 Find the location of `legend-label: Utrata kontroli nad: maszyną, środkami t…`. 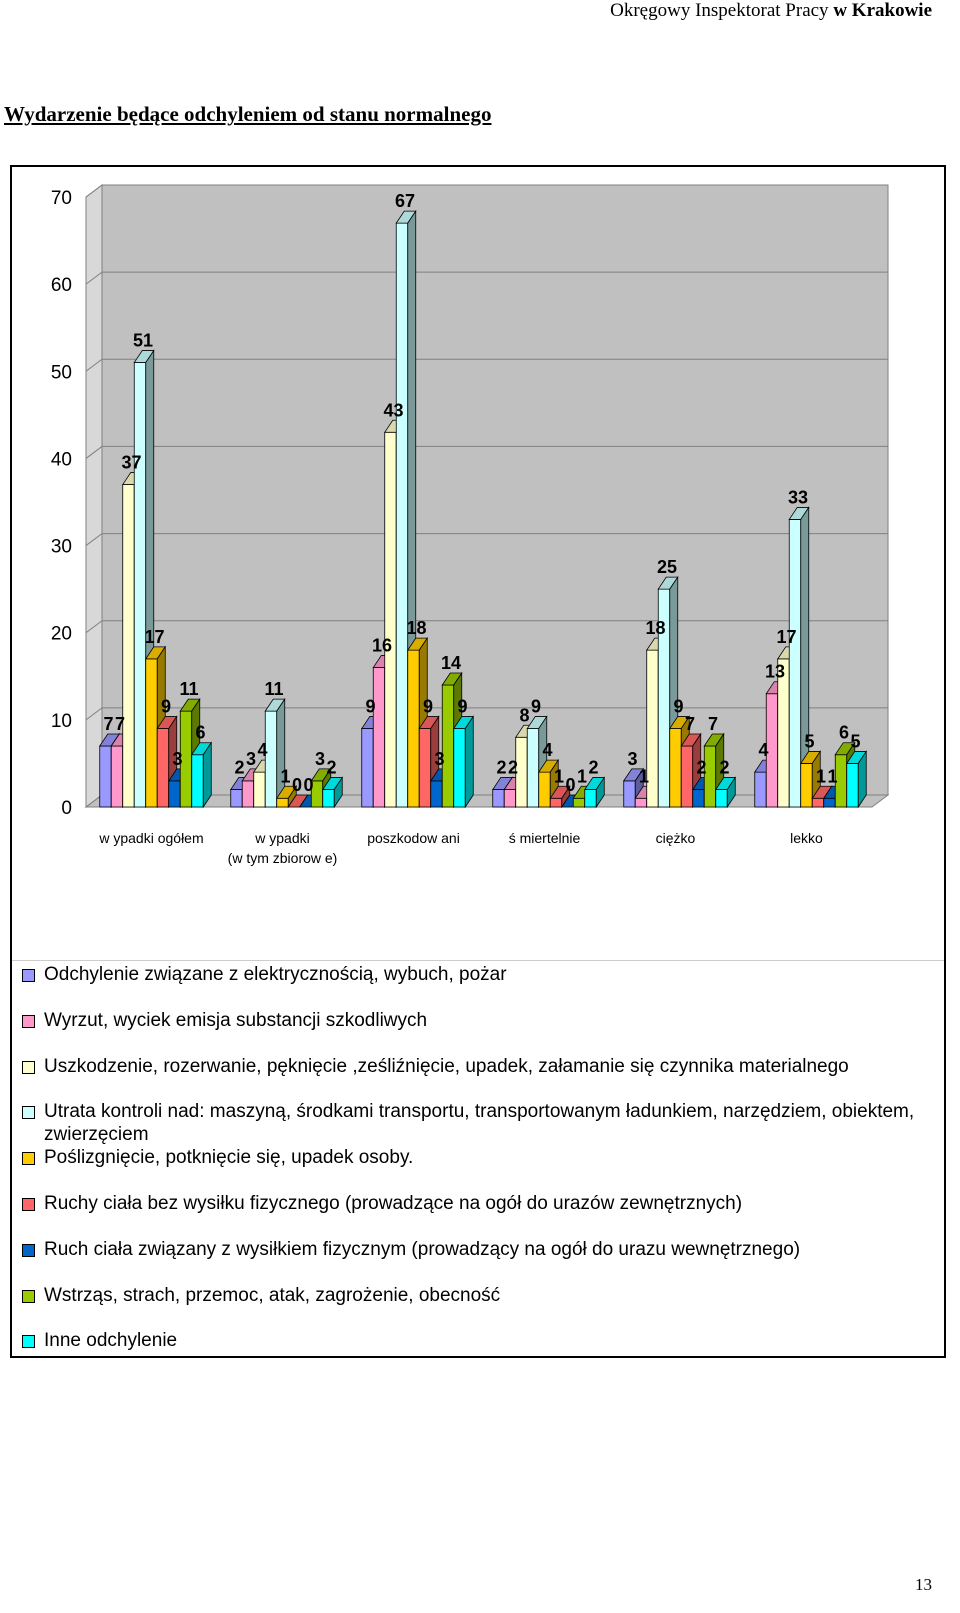

legend-label: Utrata kontroli nad: maszyną, środkami t… is located at coordinates (479, 1123).